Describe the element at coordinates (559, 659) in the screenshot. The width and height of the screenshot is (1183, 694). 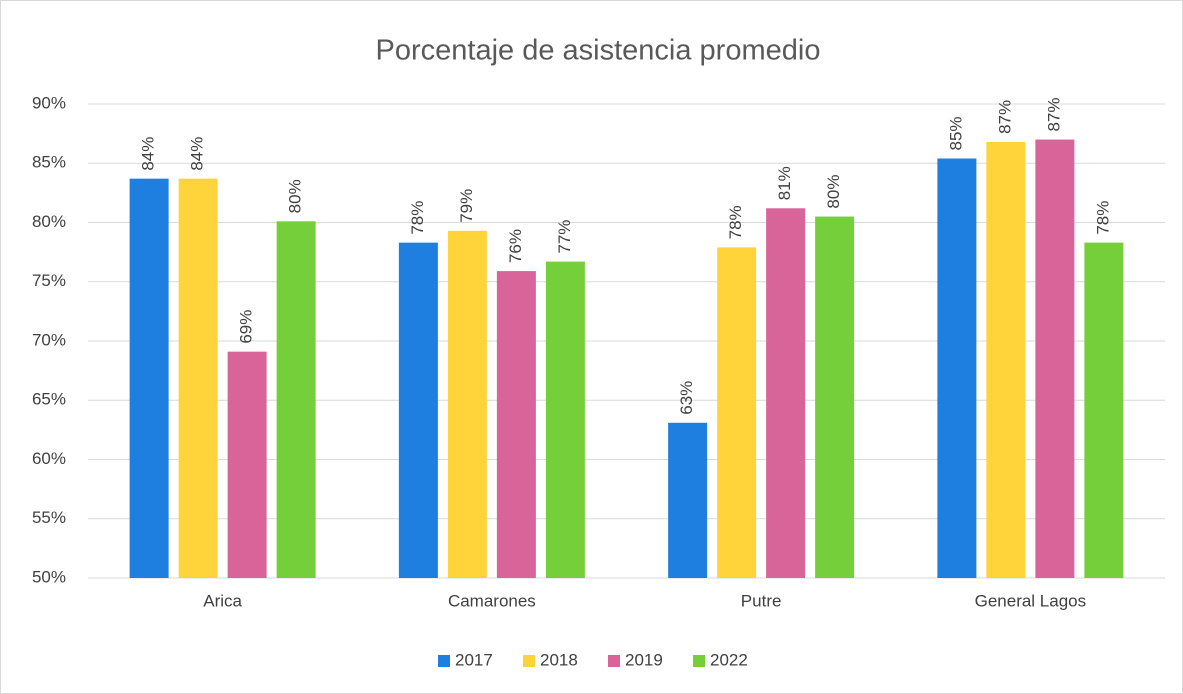
I see `legend-label: 2018` at that location.